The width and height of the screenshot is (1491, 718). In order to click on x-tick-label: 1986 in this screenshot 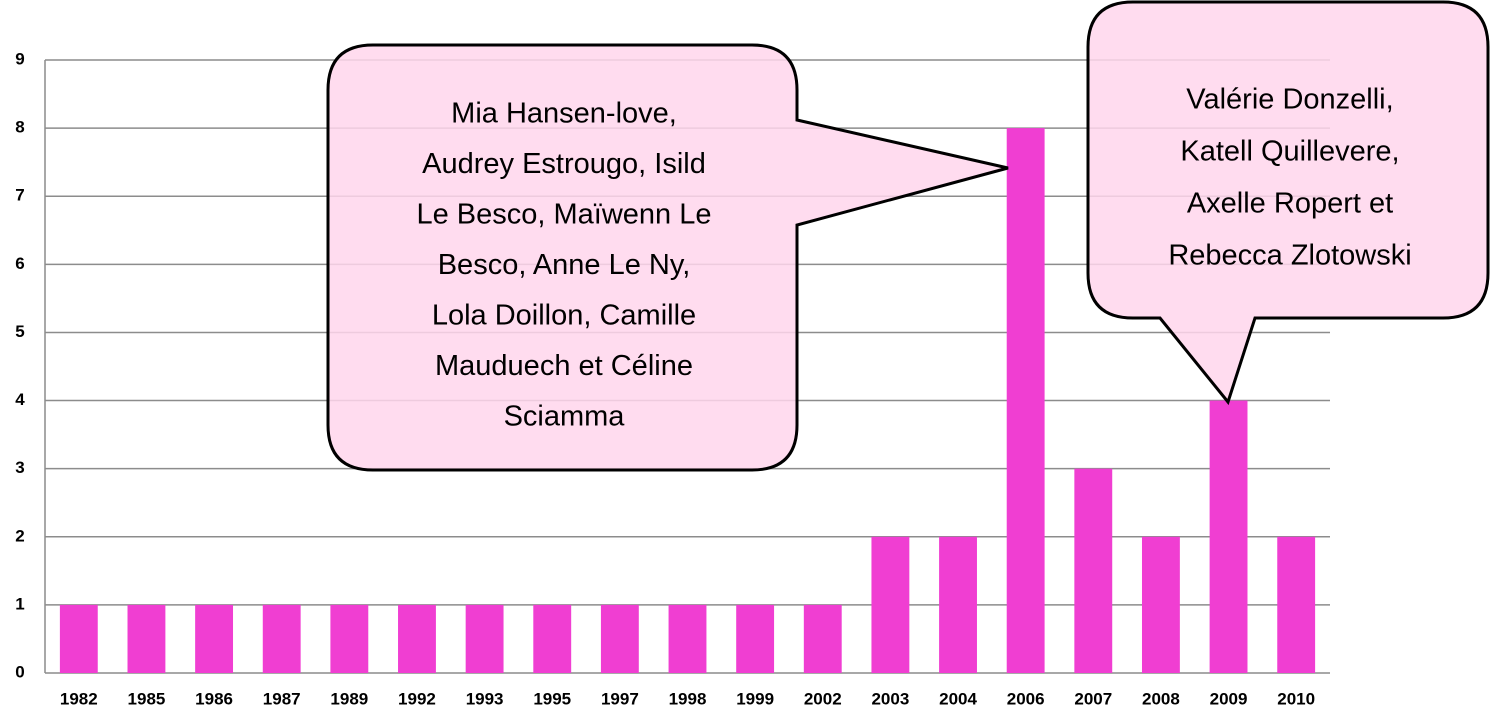, I will do `click(214, 698)`.